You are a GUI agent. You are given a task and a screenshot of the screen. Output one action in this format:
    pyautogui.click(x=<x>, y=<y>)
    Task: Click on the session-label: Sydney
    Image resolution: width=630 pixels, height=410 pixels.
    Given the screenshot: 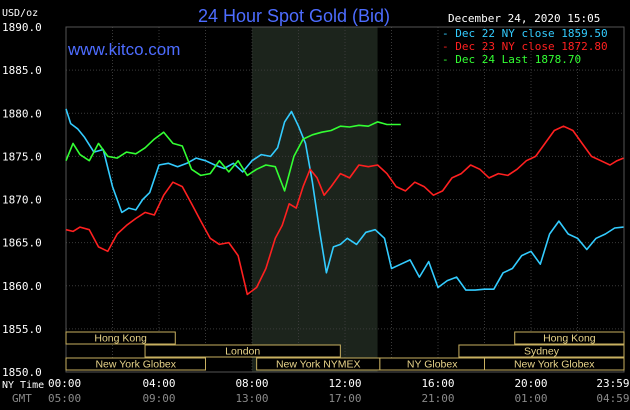 What is the action you would take?
    pyautogui.click(x=542, y=352)
    